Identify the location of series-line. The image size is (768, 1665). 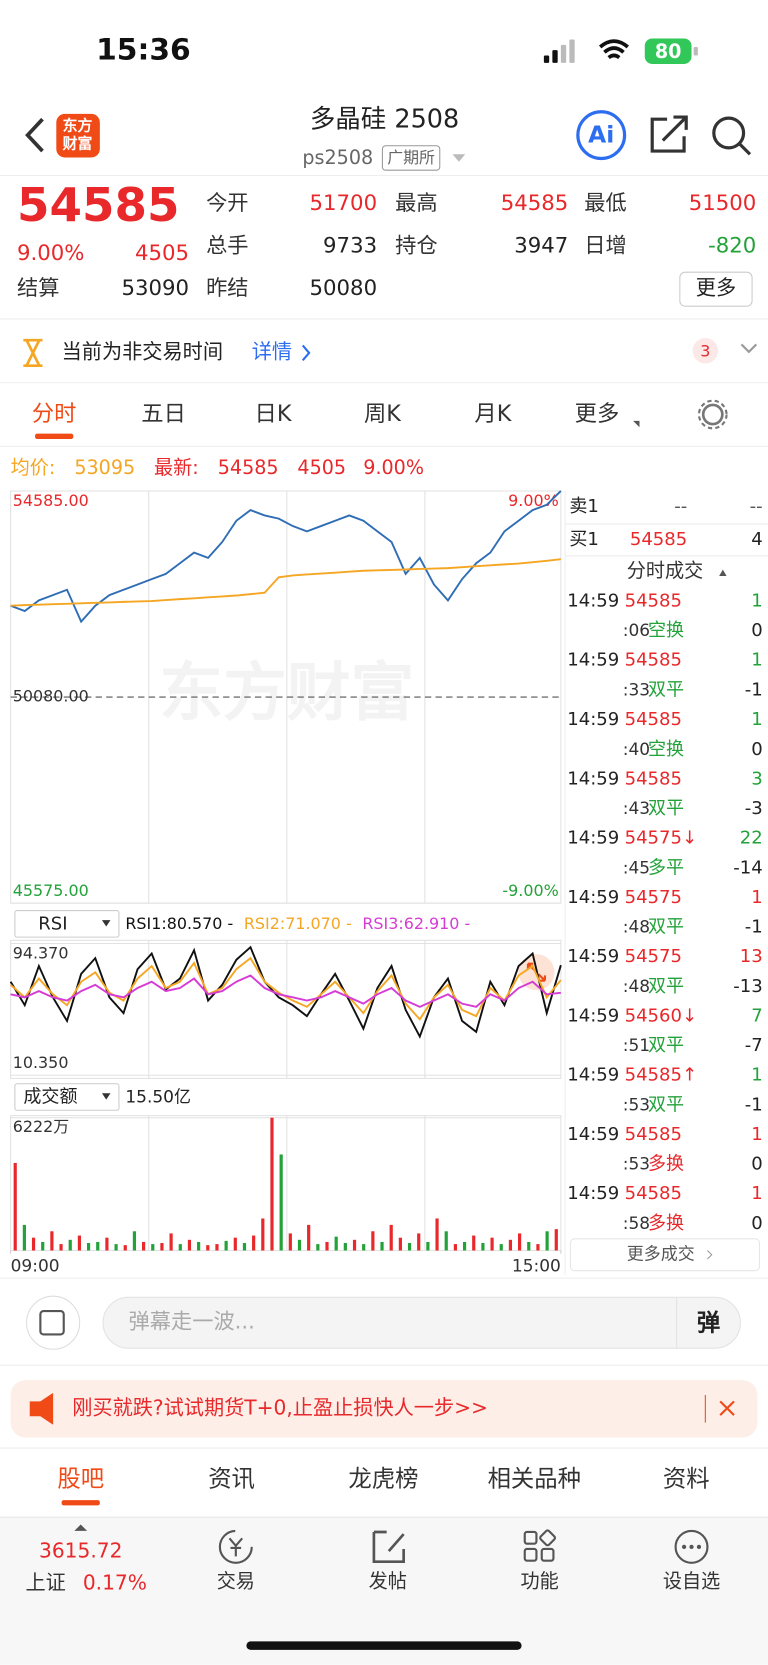
(285, 582).